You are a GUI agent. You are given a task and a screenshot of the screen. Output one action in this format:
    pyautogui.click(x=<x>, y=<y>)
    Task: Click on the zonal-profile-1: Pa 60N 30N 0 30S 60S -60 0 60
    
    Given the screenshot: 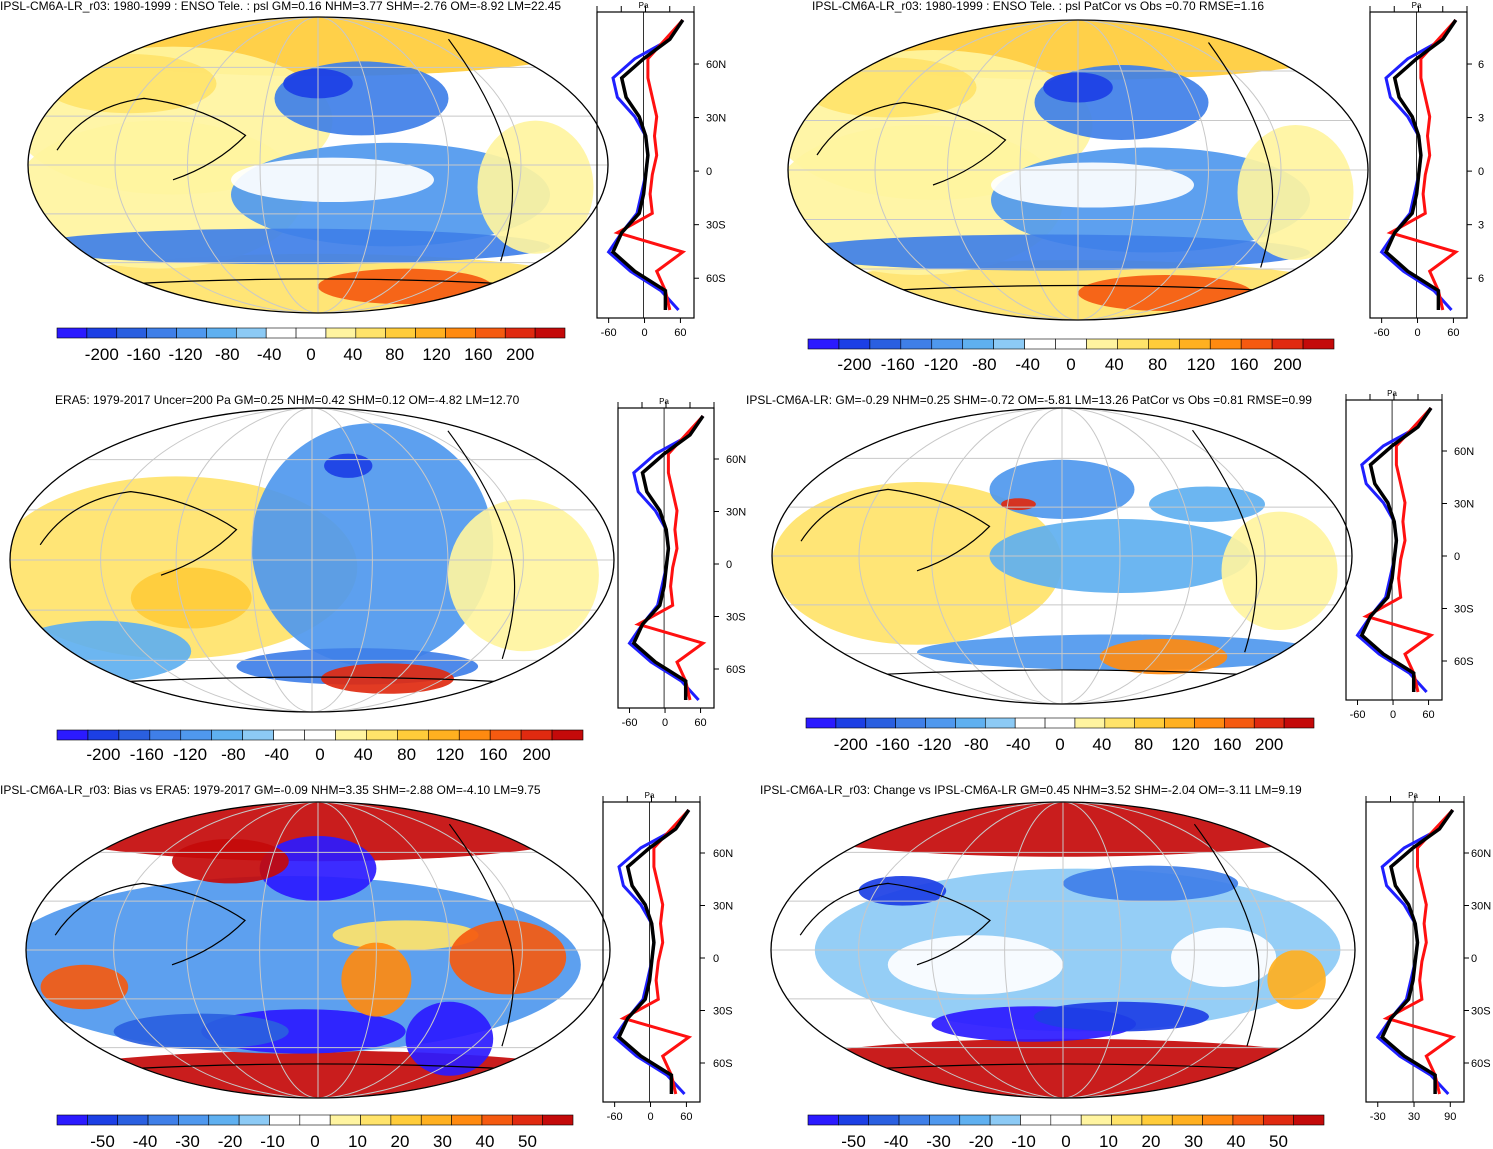 What is the action you would take?
    pyautogui.click(x=661, y=170)
    